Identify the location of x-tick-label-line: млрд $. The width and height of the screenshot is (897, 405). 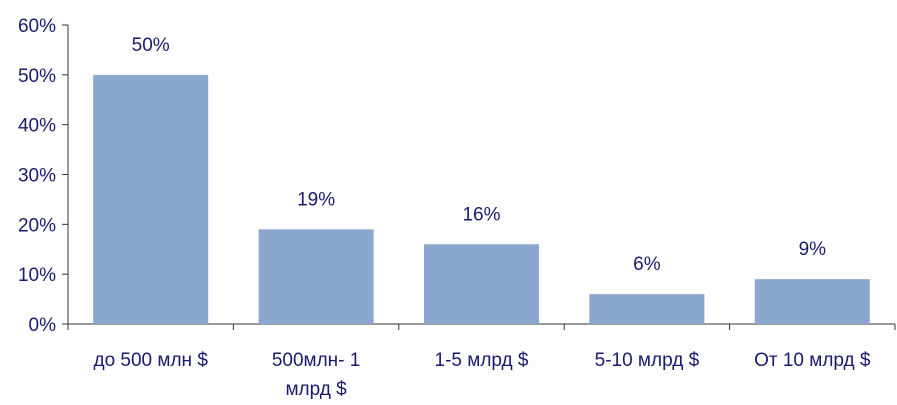
(316, 389).